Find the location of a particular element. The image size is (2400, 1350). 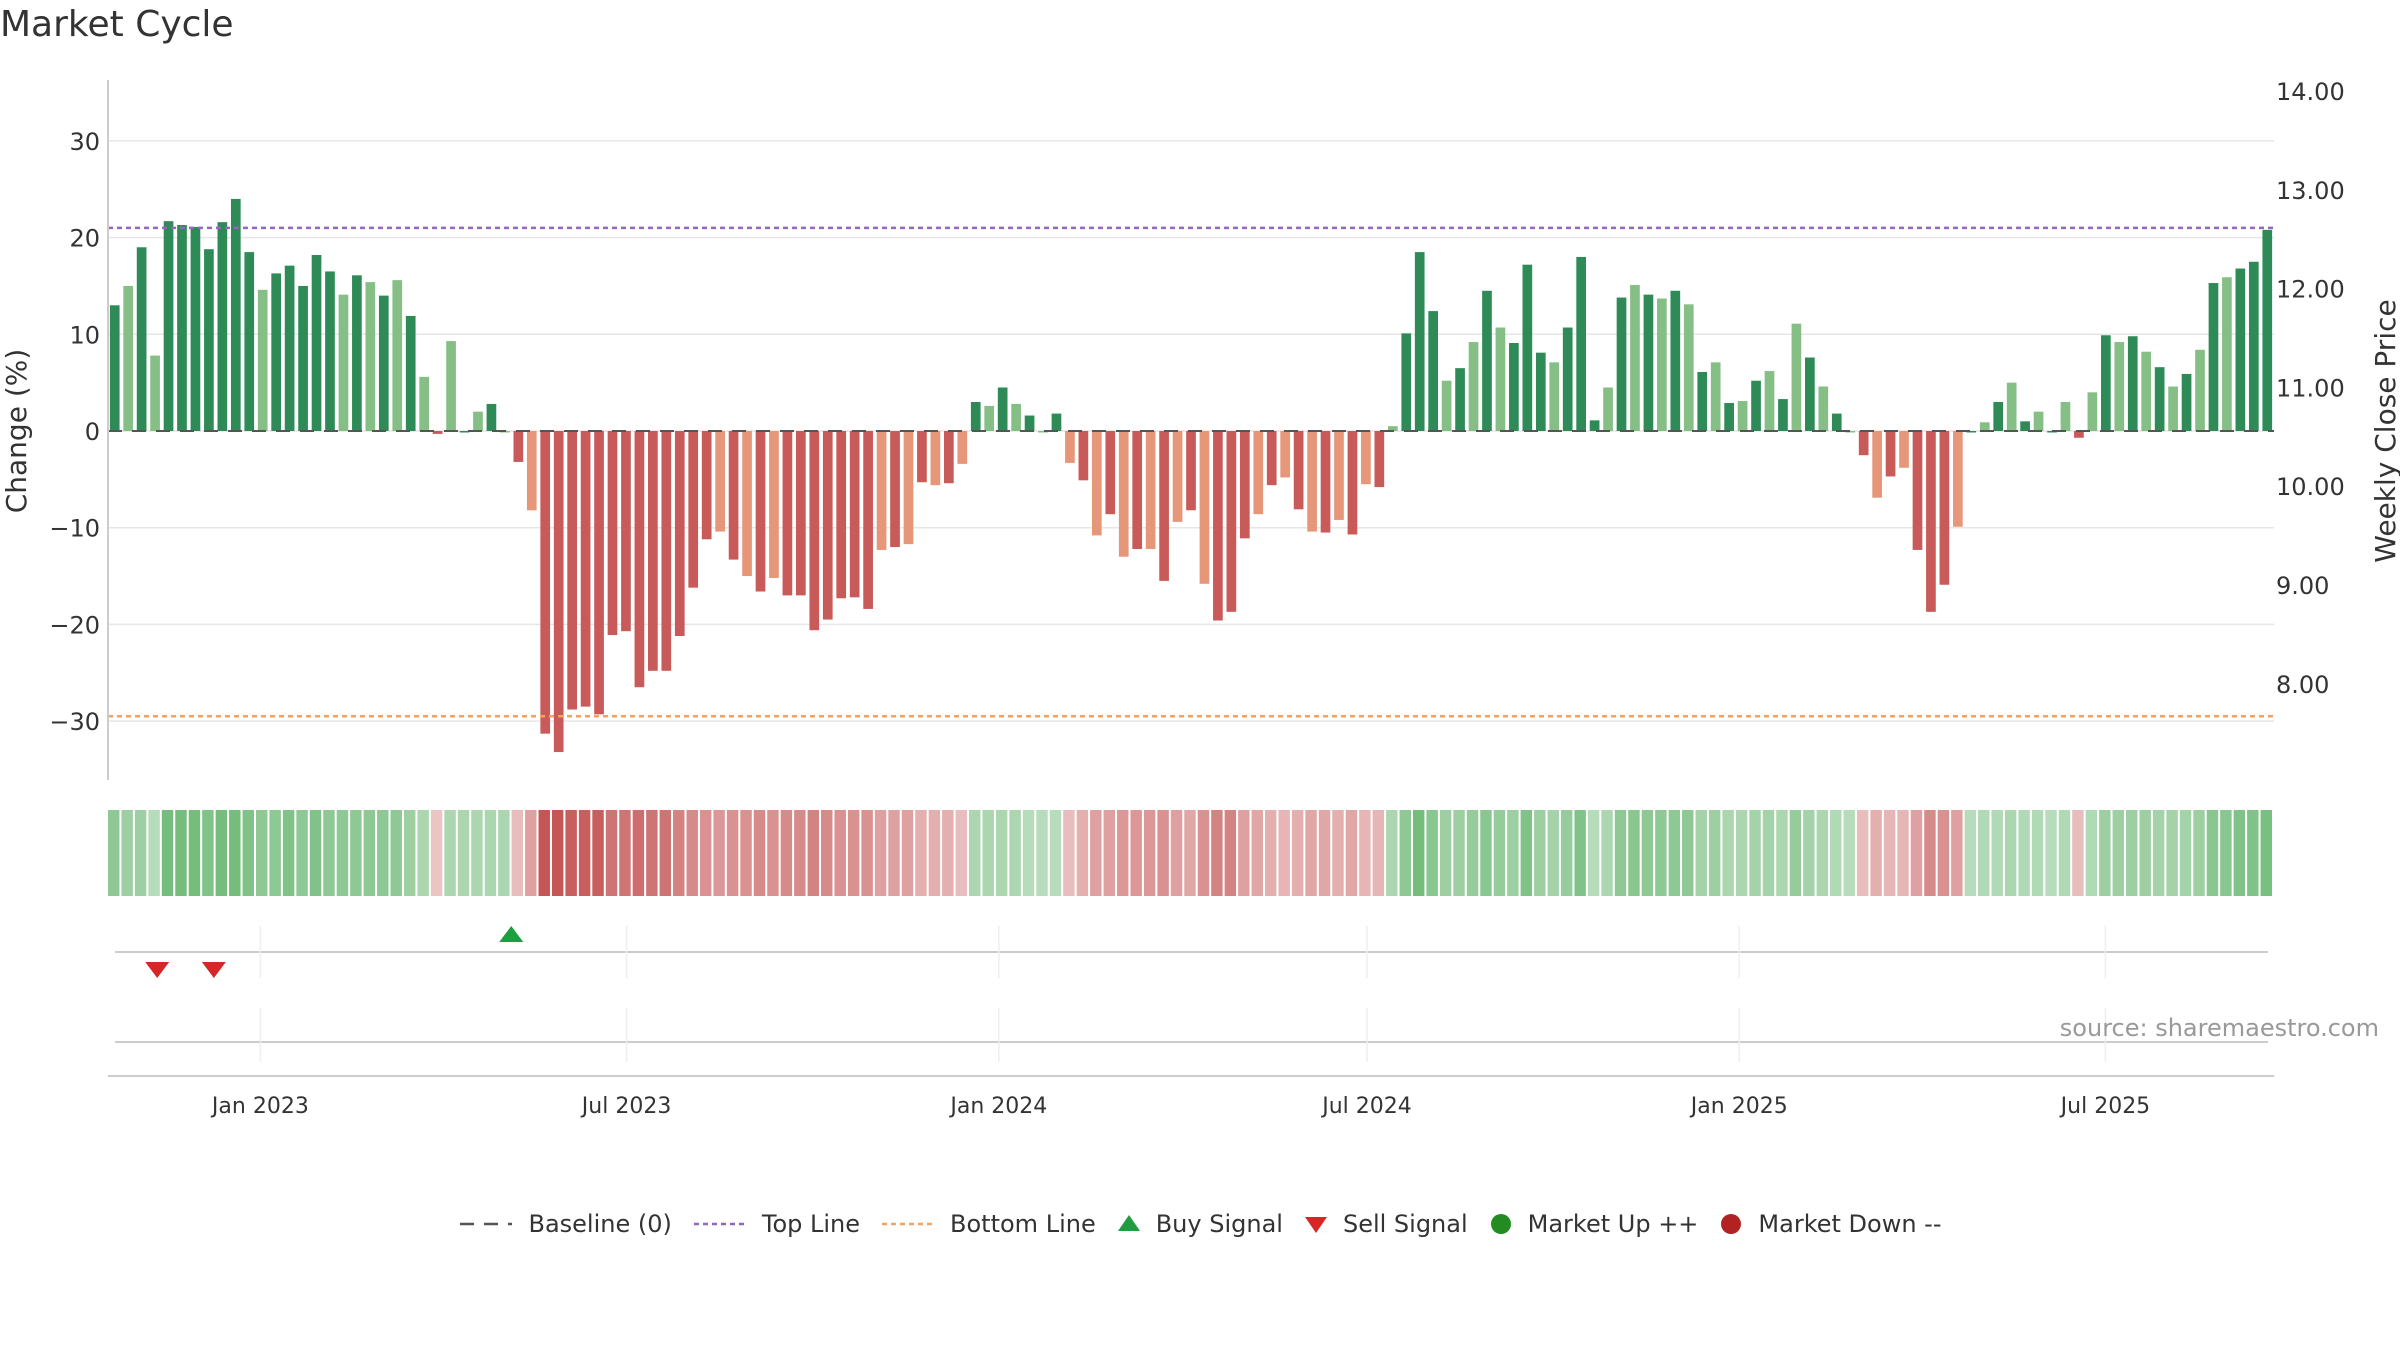

legend-item-buy: Buy Signal is located at coordinates (1199, 1224).